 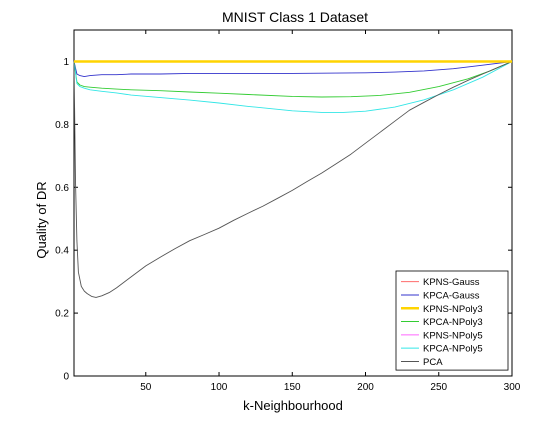 I want to click on legend-box, so click(x=452, y=320).